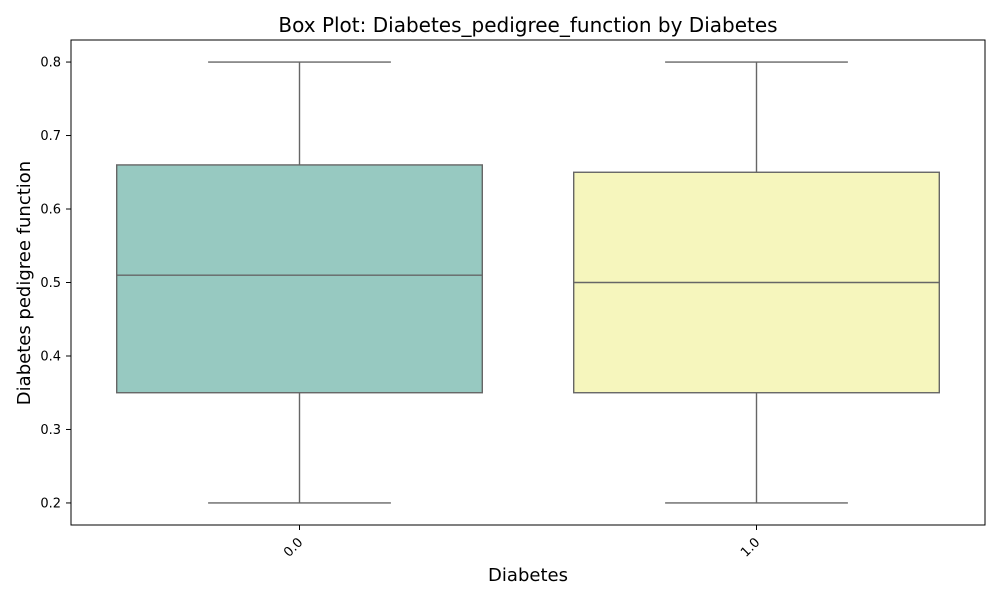 This screenshot has width=1000, height=600. Describe the element at coordinates (50, 63) in the screenshot. I see `y-tick-label-6: 0.8` at that location.